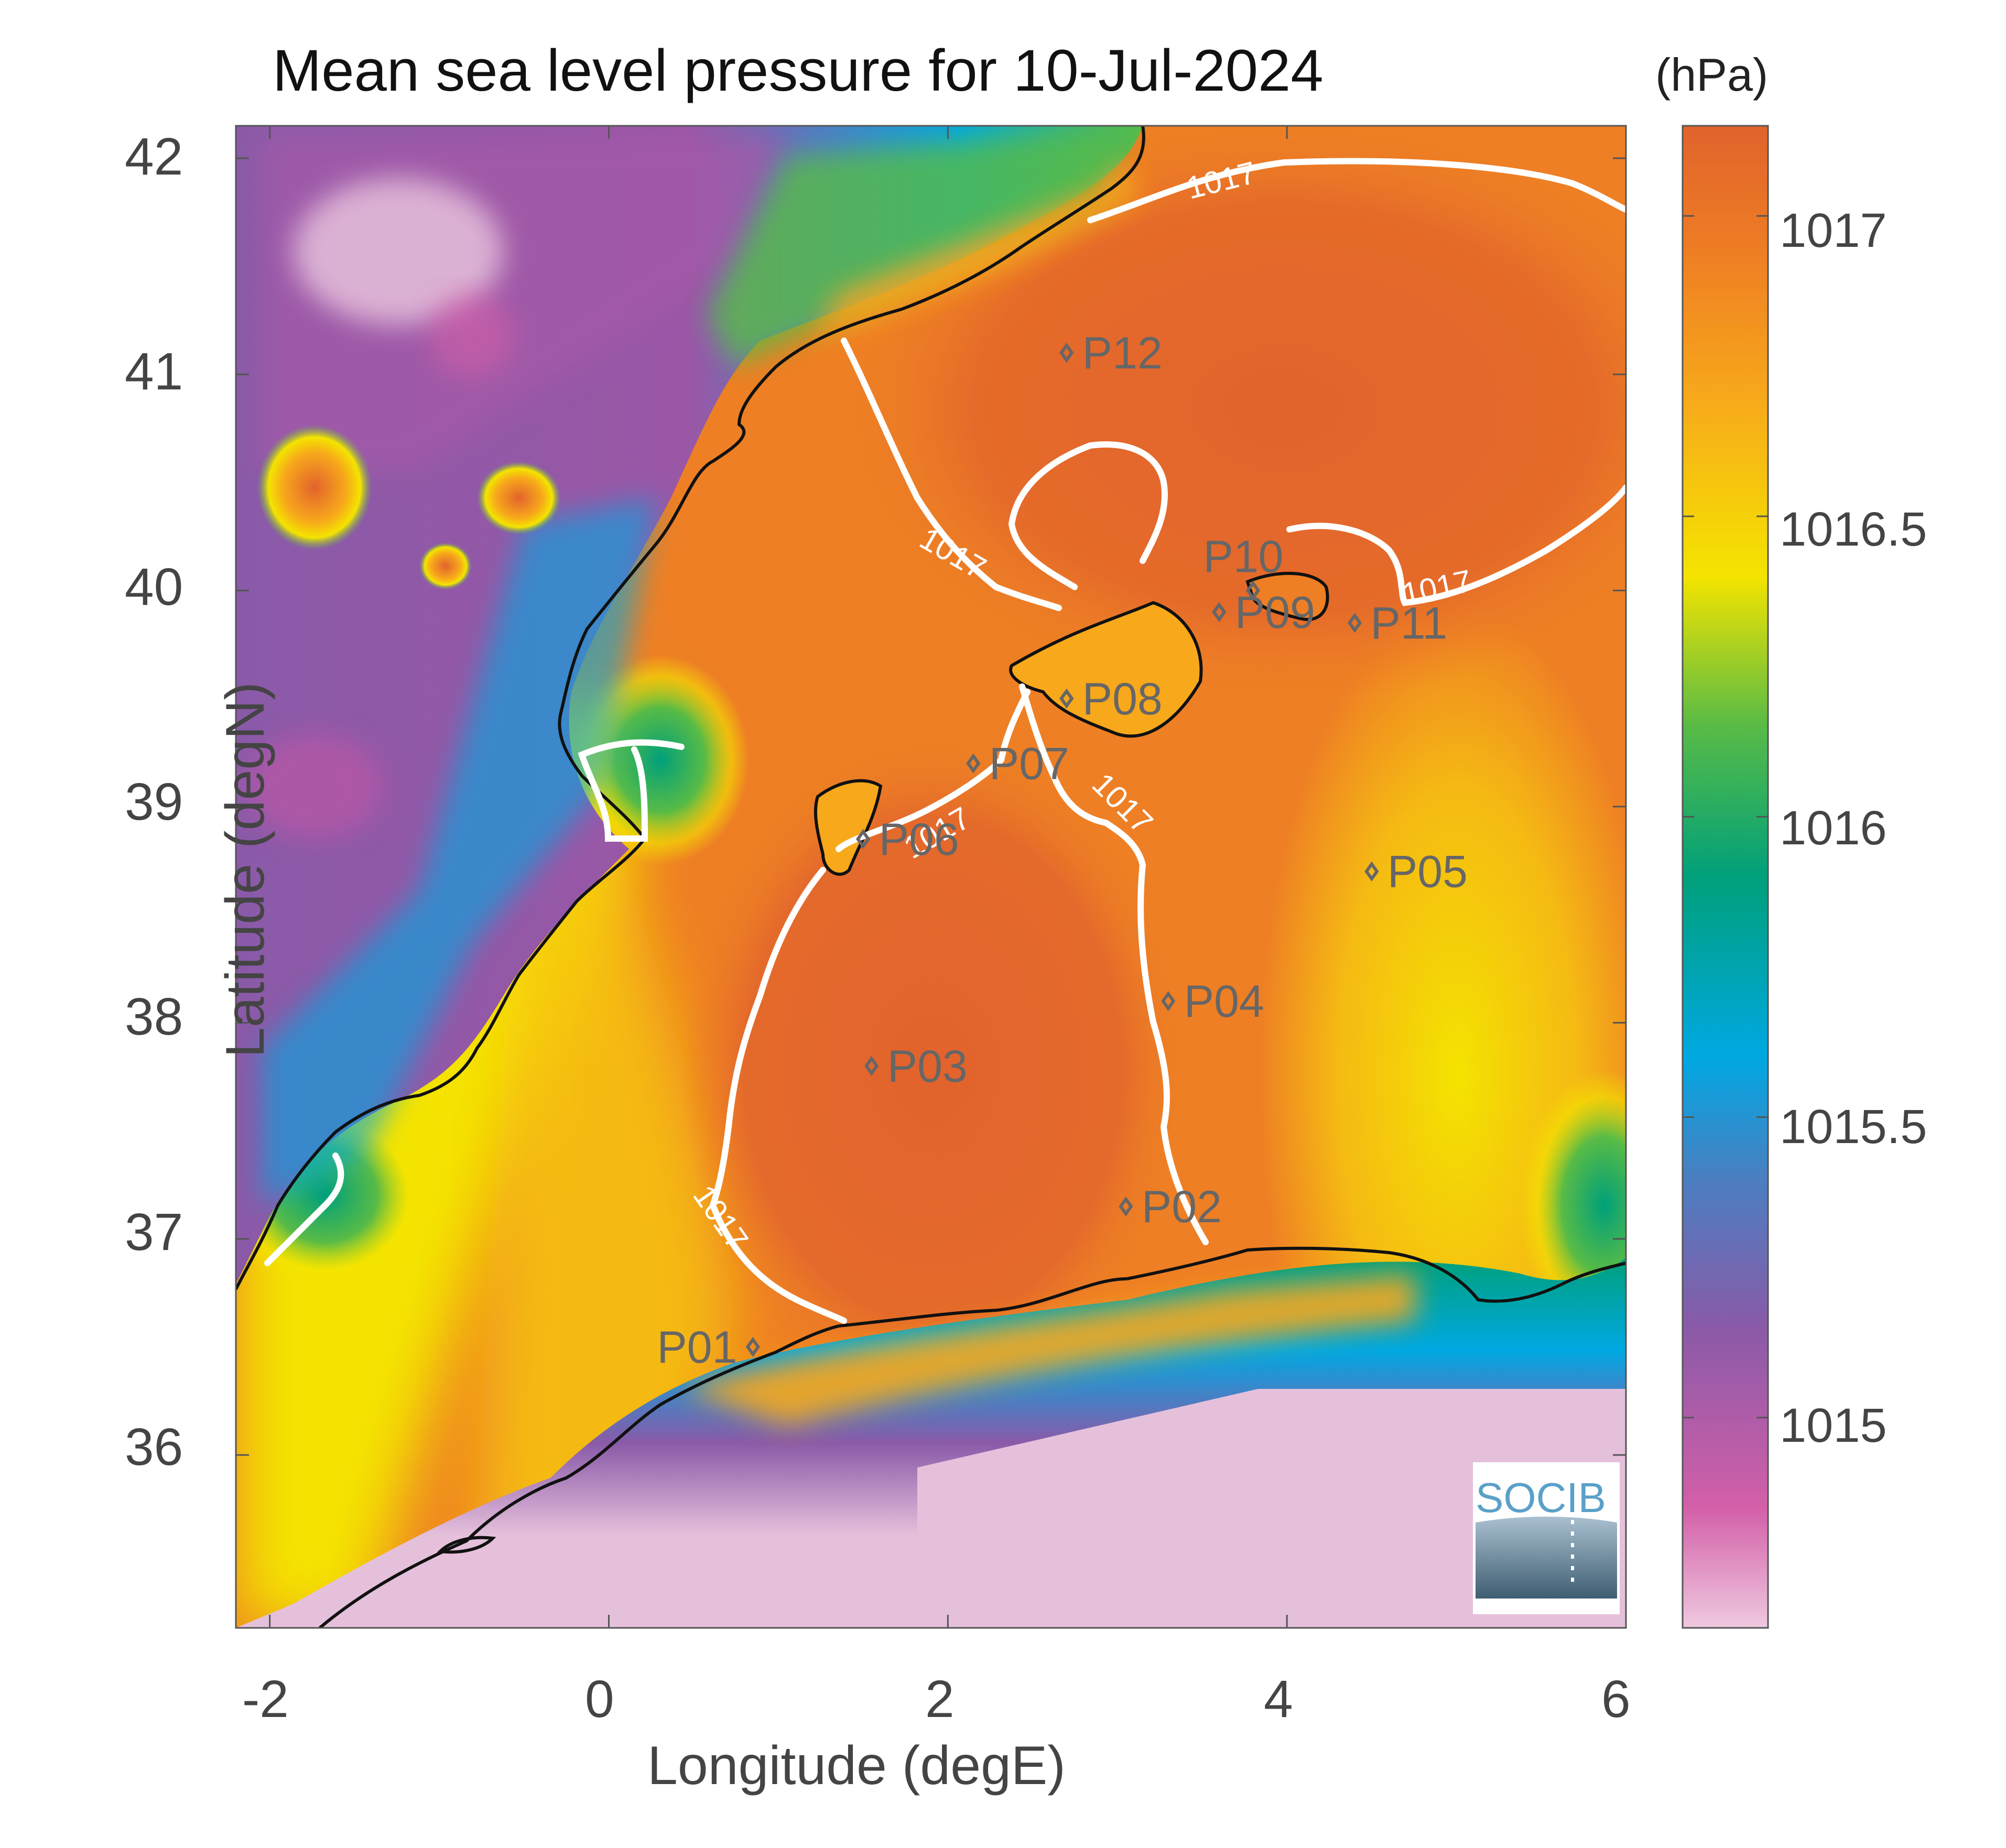 This screenshot has width=2006, height=1848. Describe the element at coordinates (154, 1447) in the screenshot. I see `y-tick-label: 36` at that location.